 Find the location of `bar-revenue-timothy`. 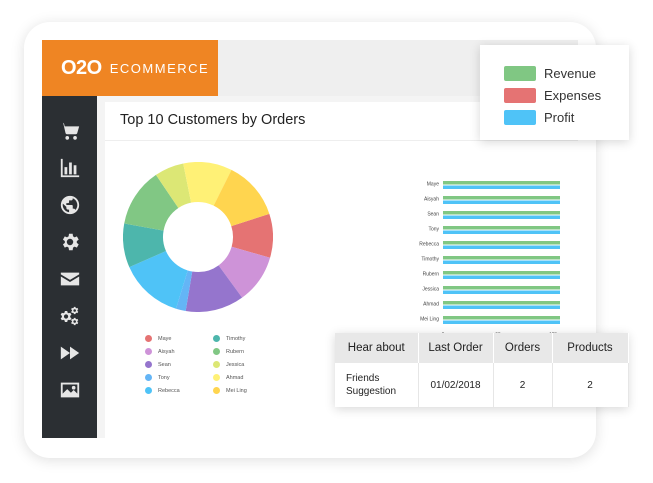

bar-revenue-timothy is located at coordinates (501, 258).